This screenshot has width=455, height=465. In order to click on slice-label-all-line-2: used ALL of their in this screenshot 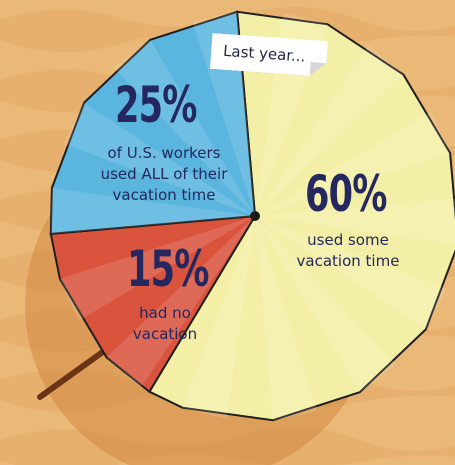, I will do `click(164, 174)`.